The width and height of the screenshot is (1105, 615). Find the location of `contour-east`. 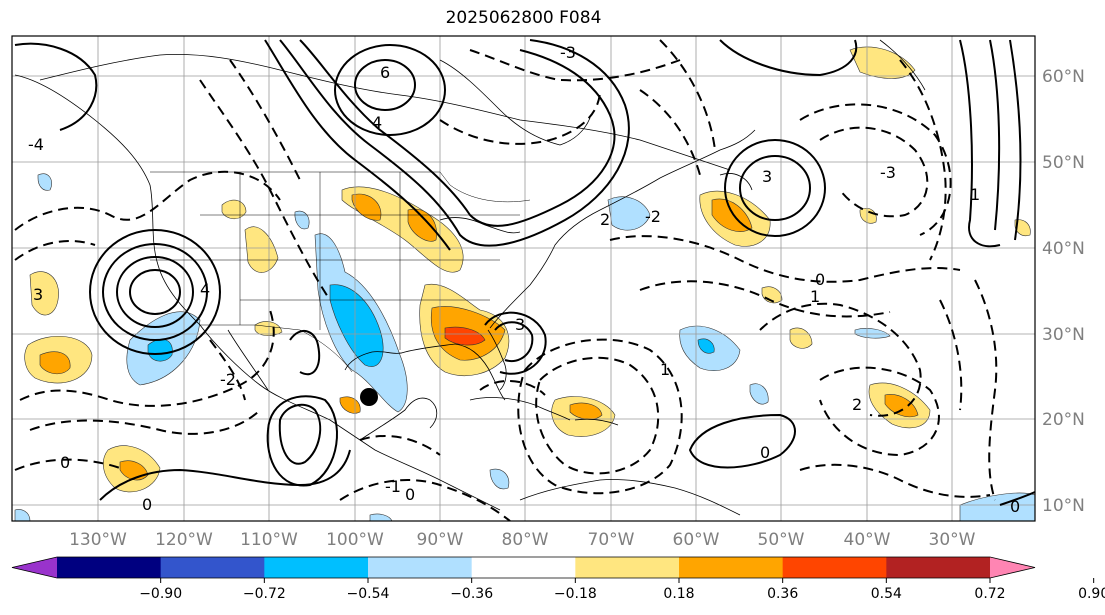

contour-east is located at coordinates (986, 390).